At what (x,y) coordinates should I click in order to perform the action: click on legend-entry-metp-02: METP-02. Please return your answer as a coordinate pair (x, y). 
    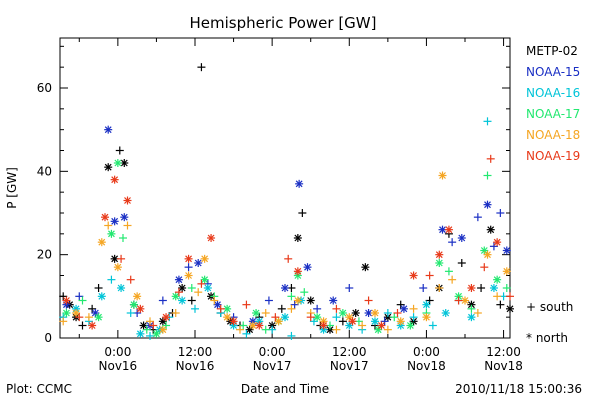
    Looking at the image, I should click on (552, 51).